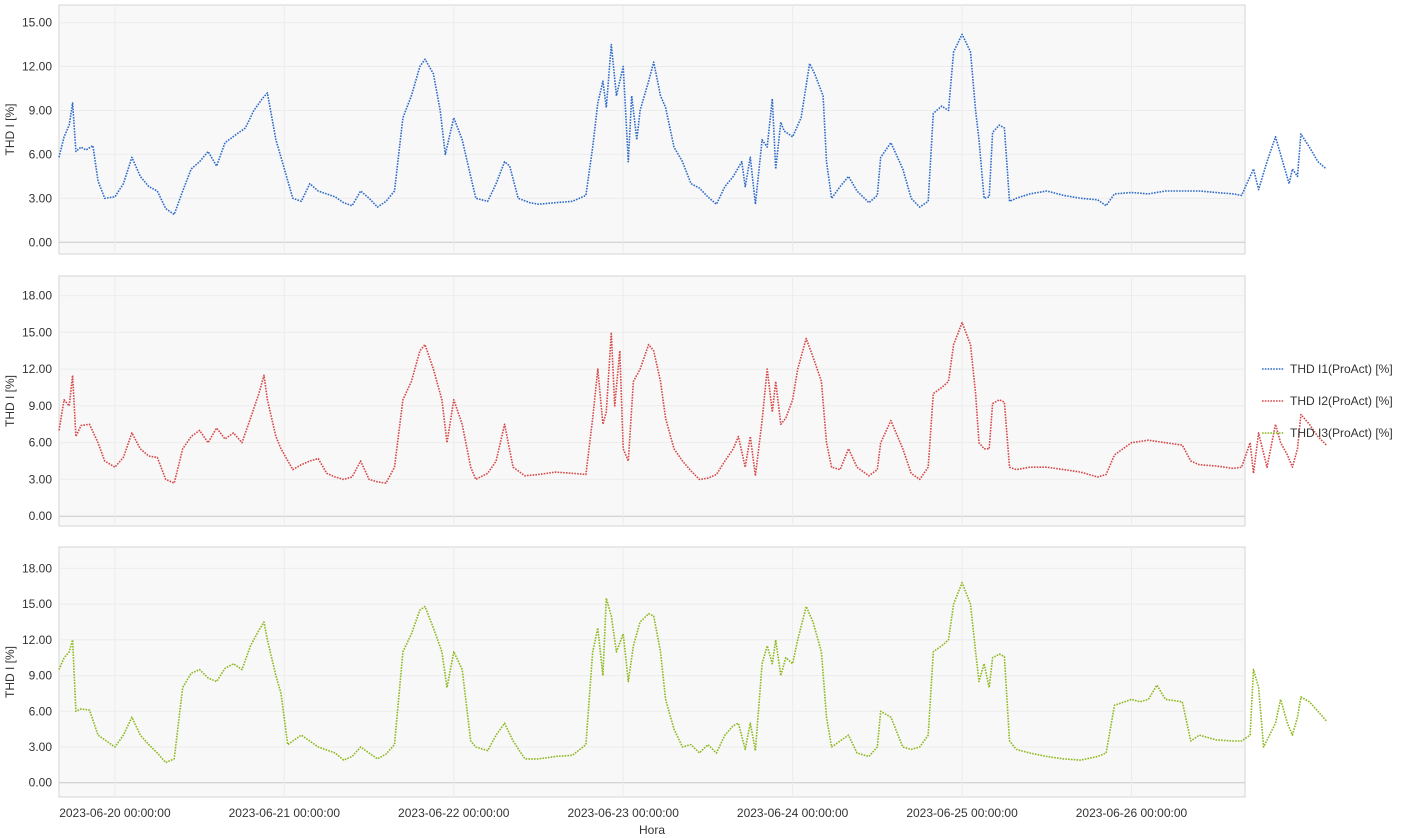 This screenshot has height=838, width=1402. What do you see at coordinates (1341, 401) in the screenshot?
I see `legend-label-2: THD I2(ProAct) [%]` at bounding box center [1341, 401].